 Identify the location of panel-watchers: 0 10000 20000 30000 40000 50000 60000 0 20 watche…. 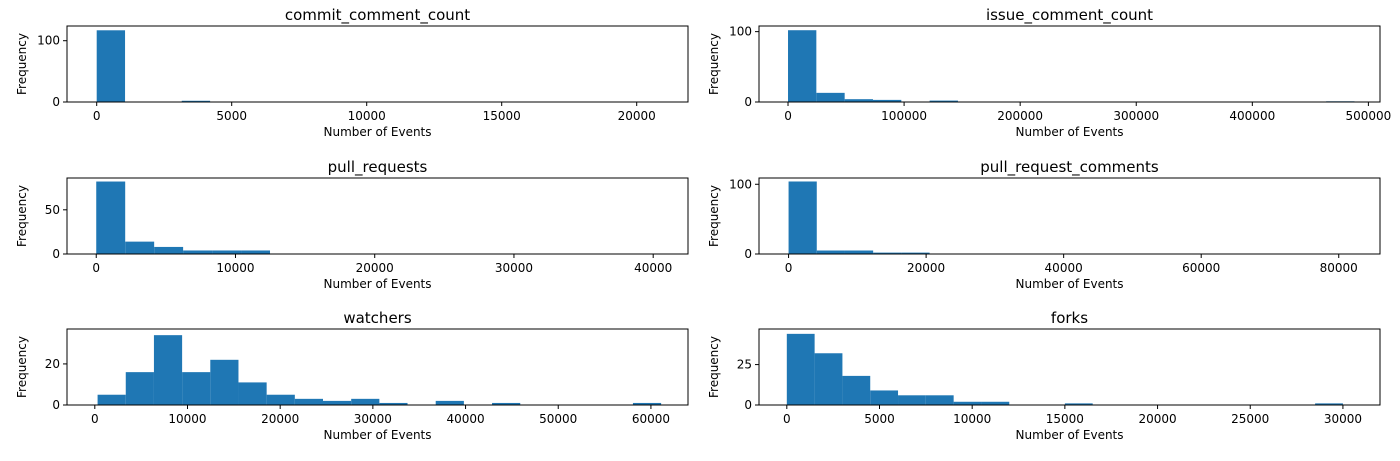
(352, 375).